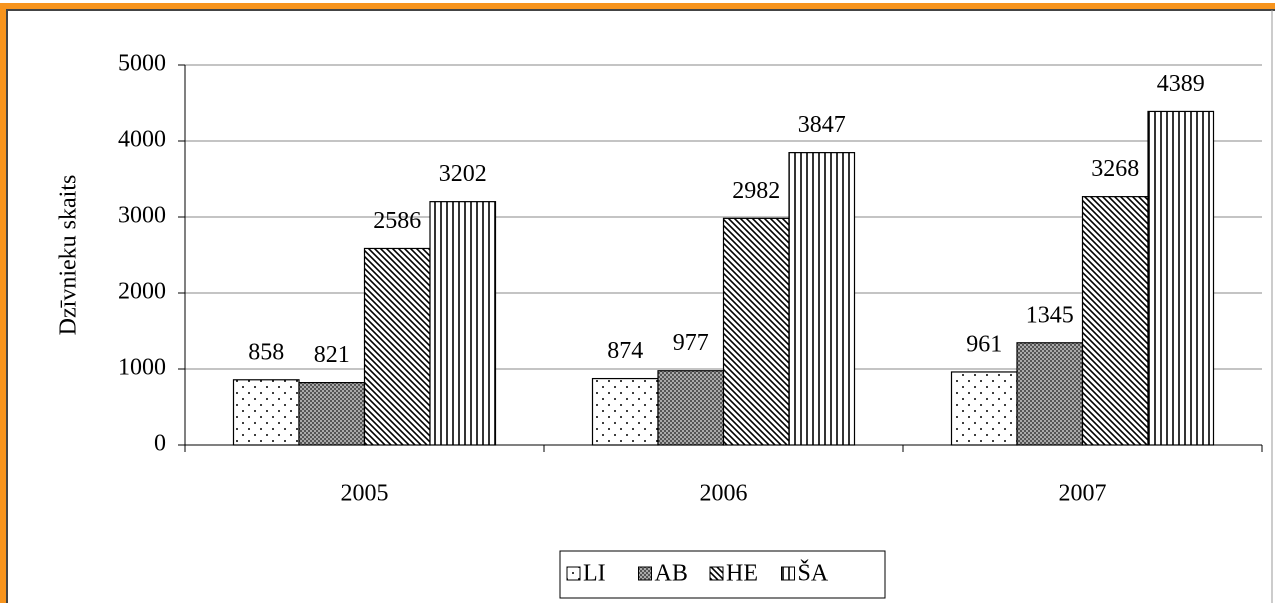 The image size is (1275, 608). Describe the element at coordinates (3, 301) in the screenshot. I see `frame-left` at that location.